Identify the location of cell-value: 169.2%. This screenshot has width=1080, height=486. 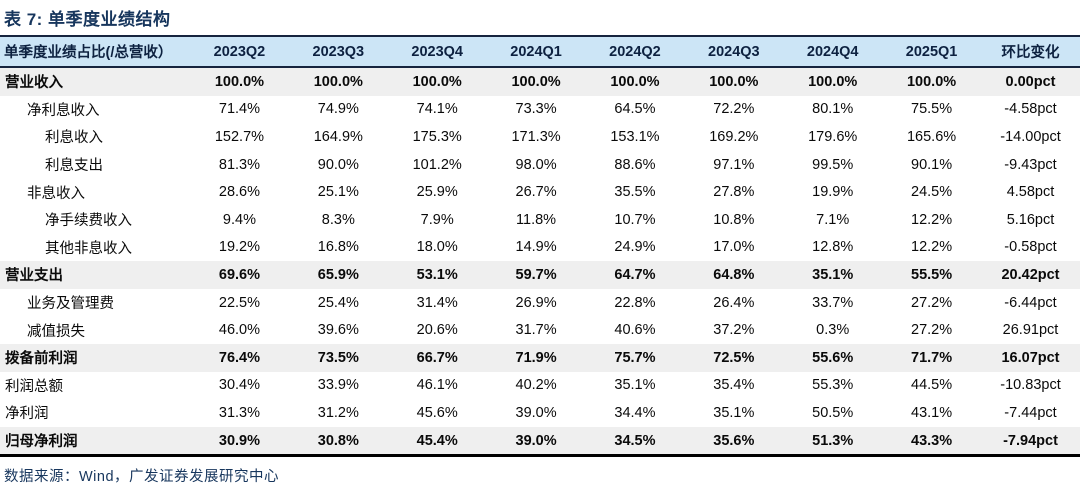
(734, 136).